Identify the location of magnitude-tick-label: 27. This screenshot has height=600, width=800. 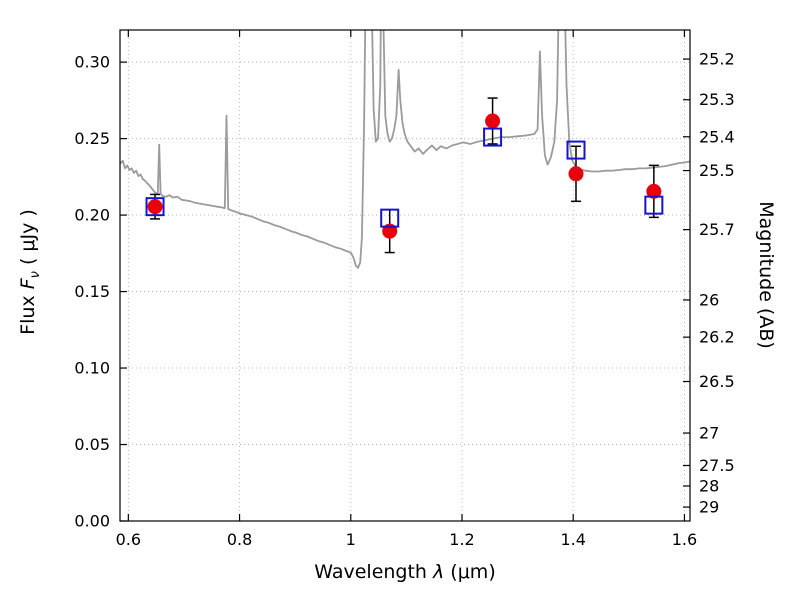
(709, 433).